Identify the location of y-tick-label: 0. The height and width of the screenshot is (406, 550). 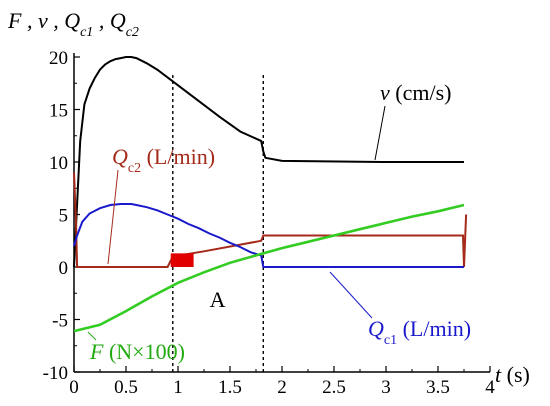
(64, 268).